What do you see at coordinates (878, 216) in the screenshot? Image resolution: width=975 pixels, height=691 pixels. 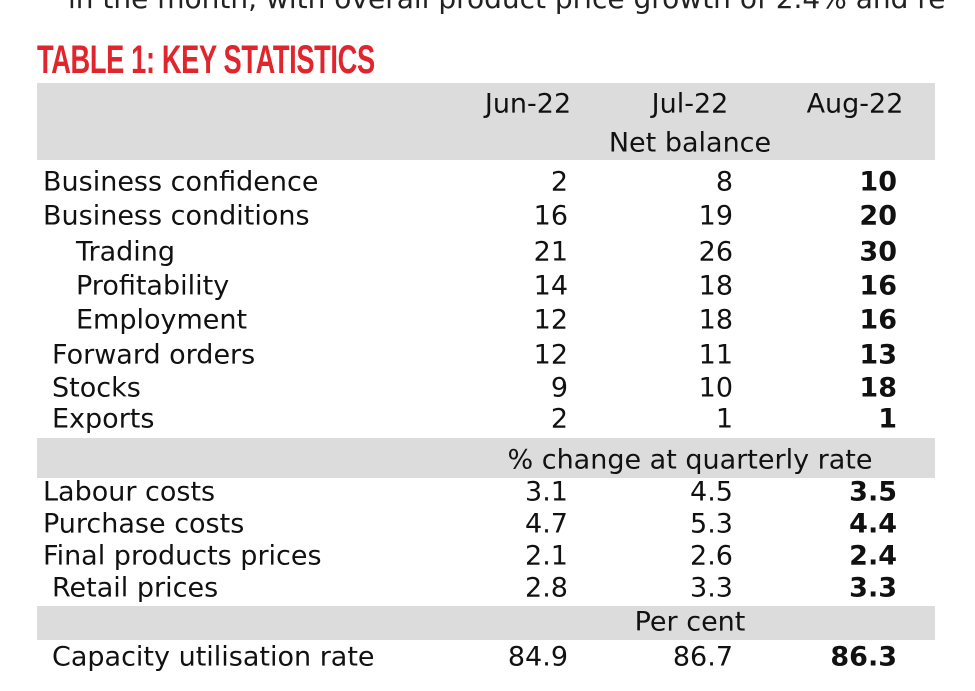 I see `cell-value: 20` at bounding box center [878, 216].